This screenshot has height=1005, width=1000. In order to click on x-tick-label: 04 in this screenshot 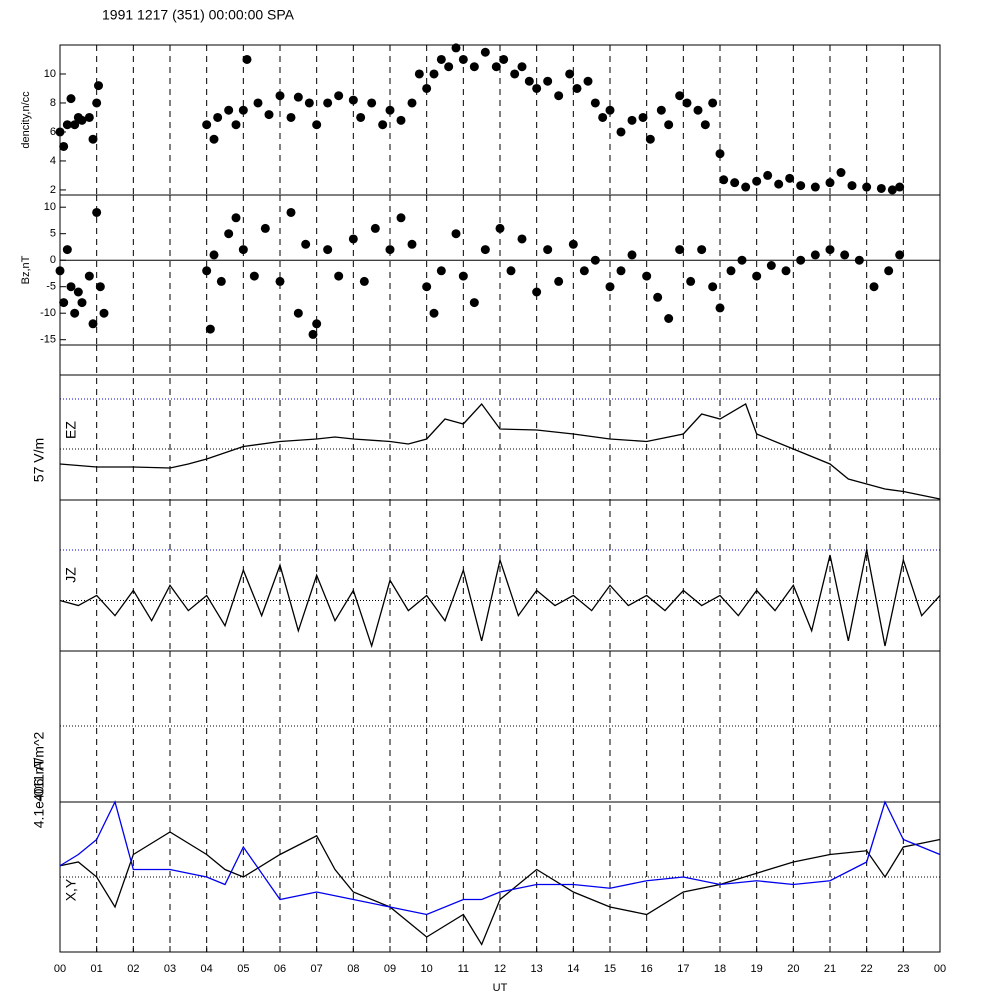, I will do `click(207, 969)`.